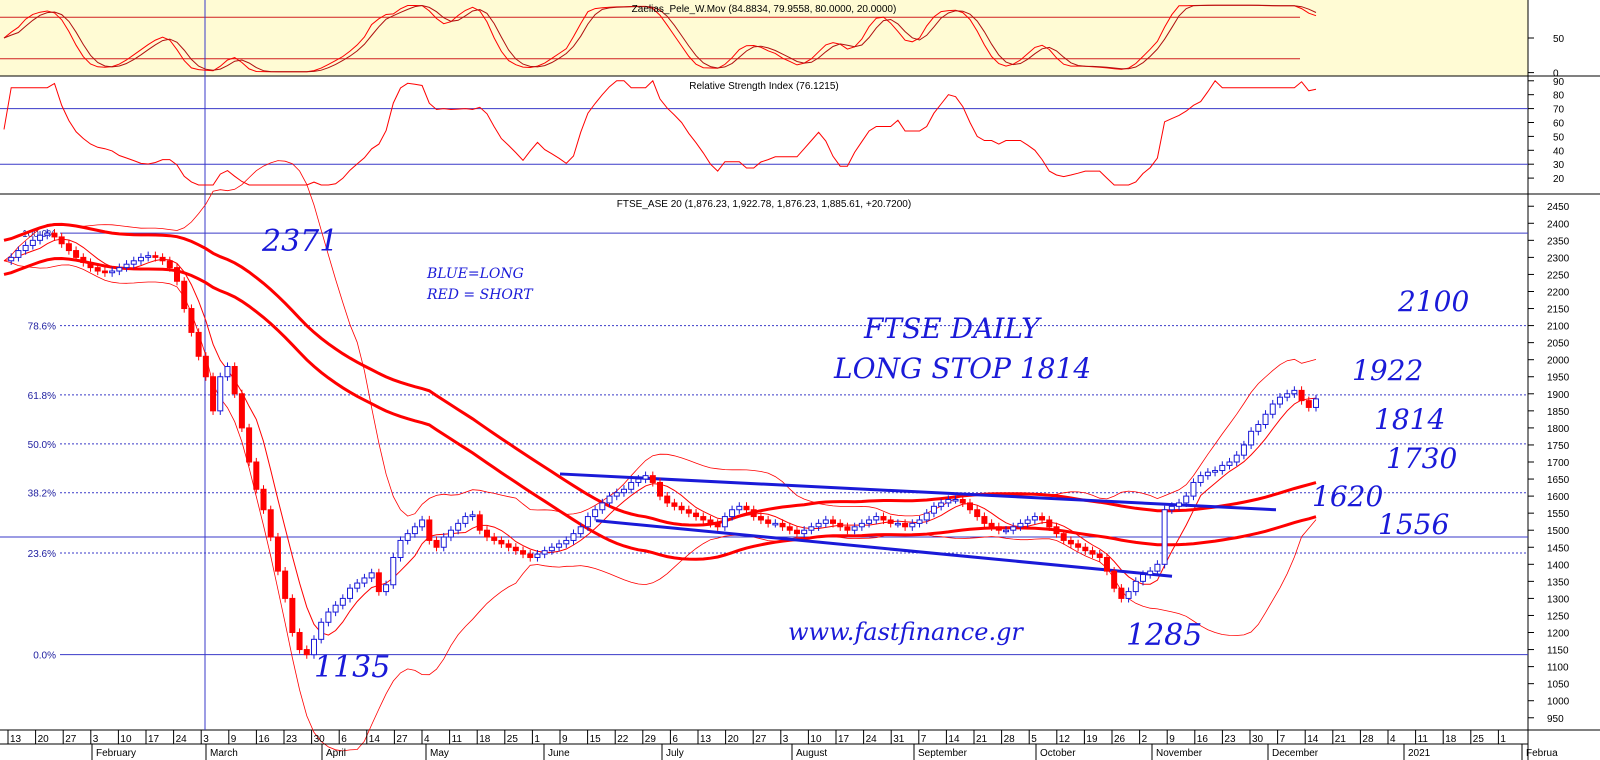 Image resolution: width=1600 pixels, height=760 pixels. Describe the element at coordinates (1409, 419) in the screenshot. I see `annotation-1814: 1814` at that location.